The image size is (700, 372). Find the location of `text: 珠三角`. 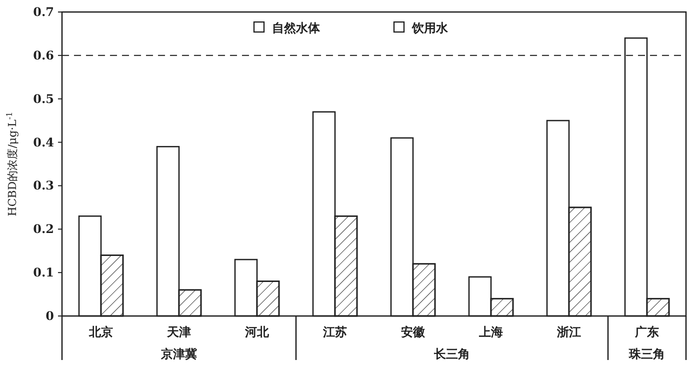

text: 珠三角 is located at coordinates (646, 354).